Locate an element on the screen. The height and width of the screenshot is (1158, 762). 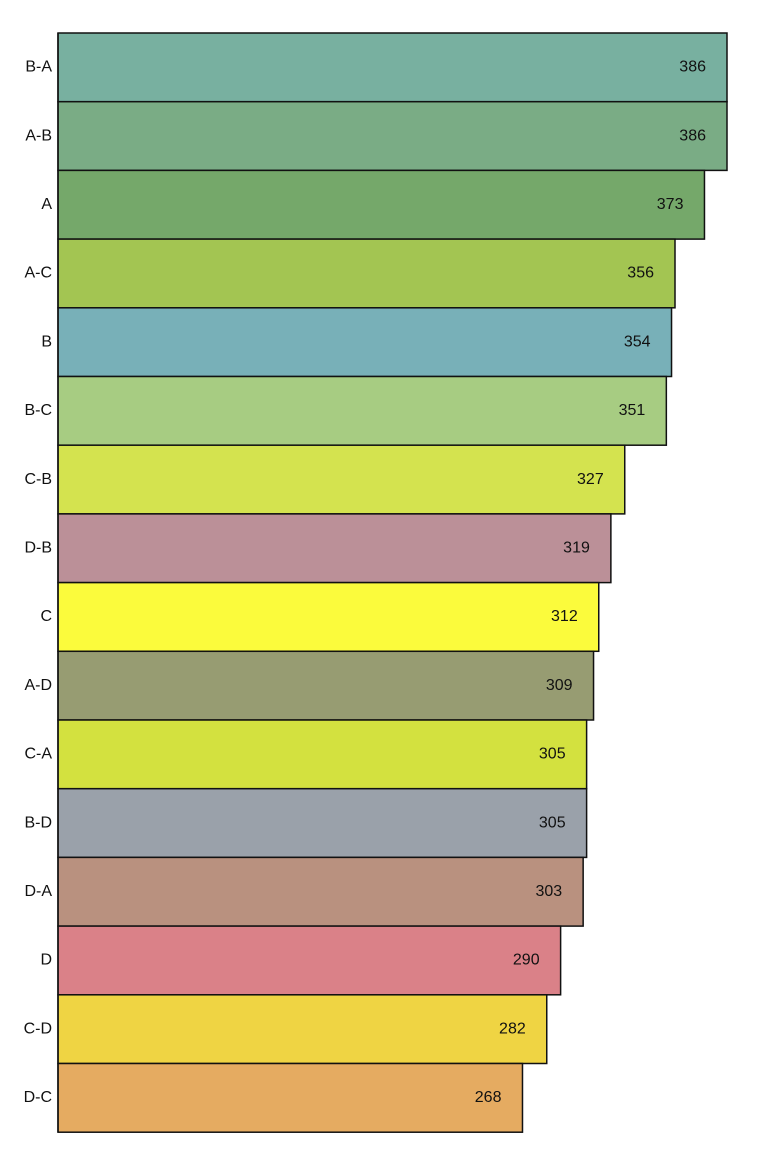
category-label-a-d: A-D is located at coordinates (38, 685).